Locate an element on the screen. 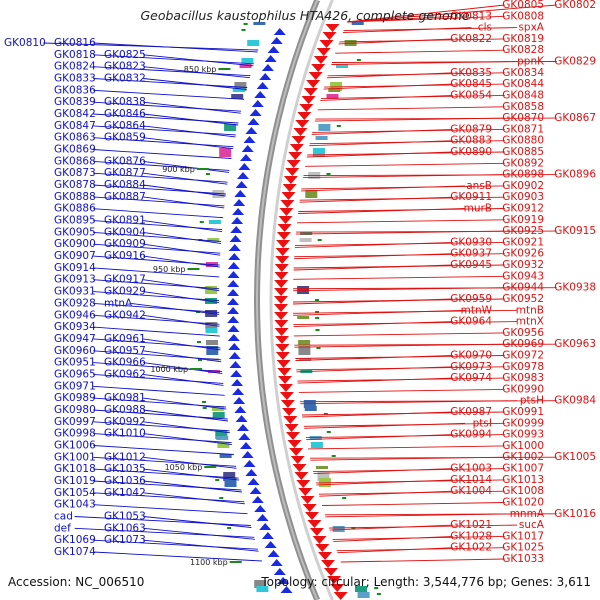 The image size is (600, 600). gene-label: GK0845 is located at coordinates (471, 84).